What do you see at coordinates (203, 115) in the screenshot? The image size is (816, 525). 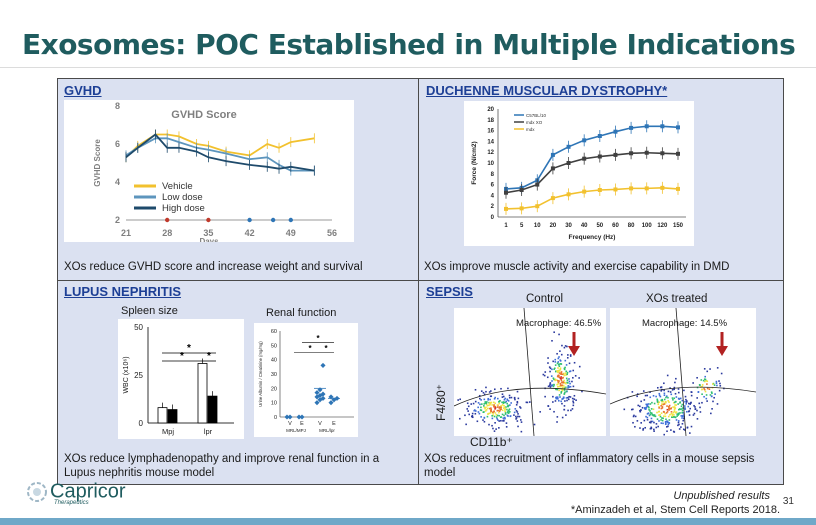 I see `gvhd-chart-title: GVHD Score` at bounding box center [203, 115].